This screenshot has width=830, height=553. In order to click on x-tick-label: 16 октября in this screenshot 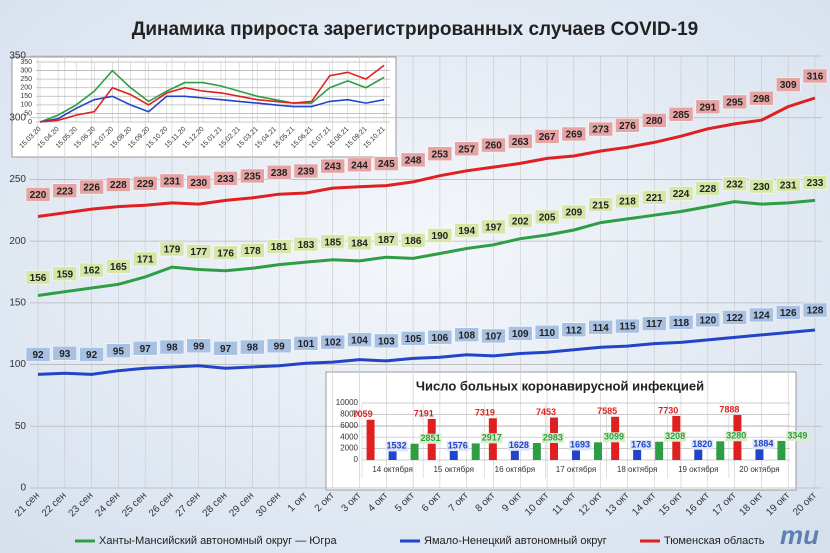, I will do `click(515, 469)`.